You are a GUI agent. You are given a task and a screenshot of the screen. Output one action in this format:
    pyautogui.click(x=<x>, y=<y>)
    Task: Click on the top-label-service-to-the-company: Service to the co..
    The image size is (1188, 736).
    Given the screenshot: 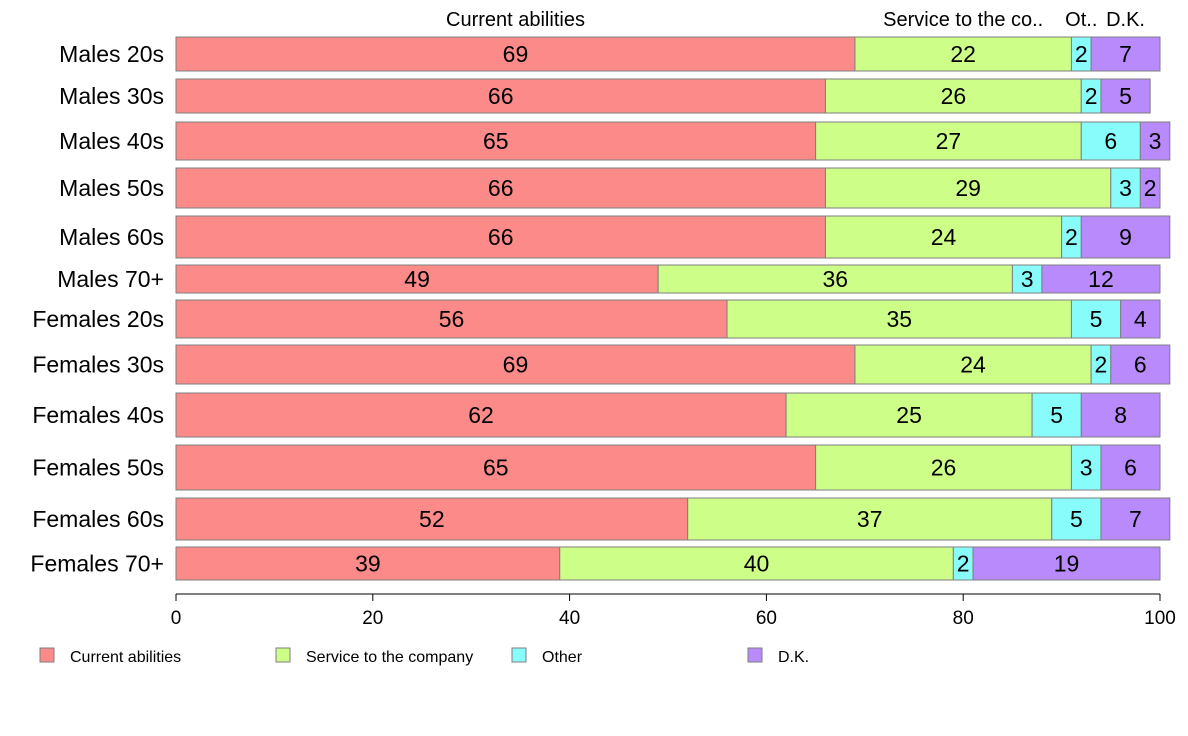 What is the action you would take?
    pyautogui.click(x=963, y=20)
    